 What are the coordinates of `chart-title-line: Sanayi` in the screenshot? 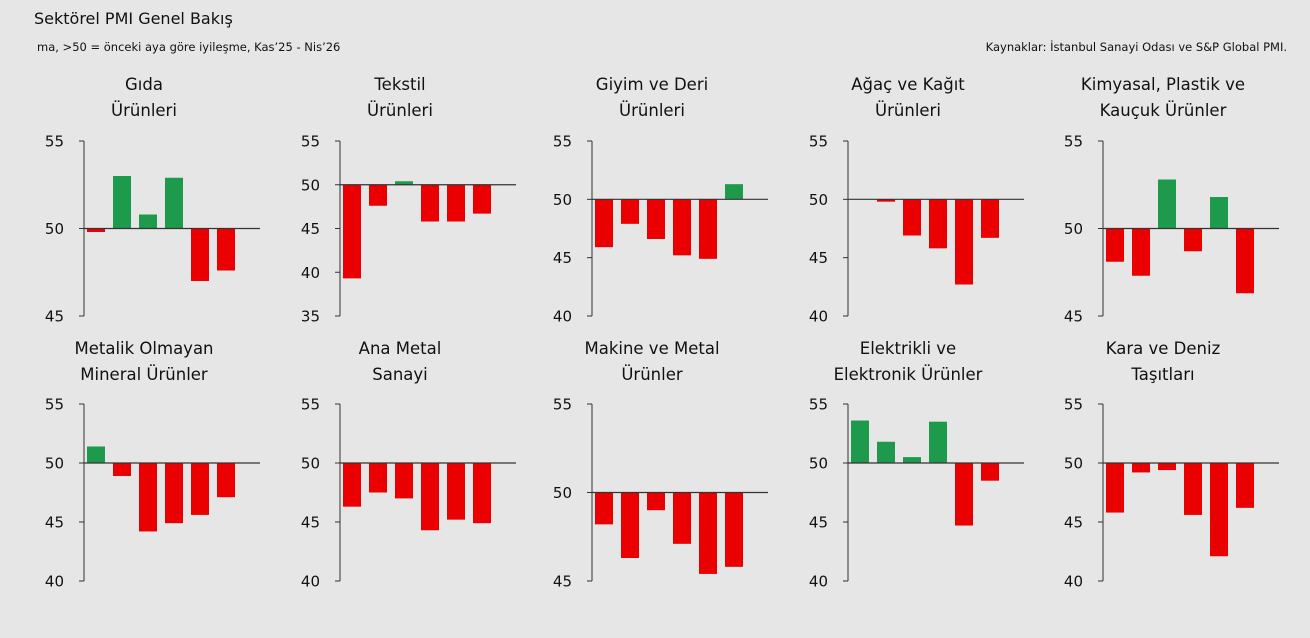 It's located at (400, 374).